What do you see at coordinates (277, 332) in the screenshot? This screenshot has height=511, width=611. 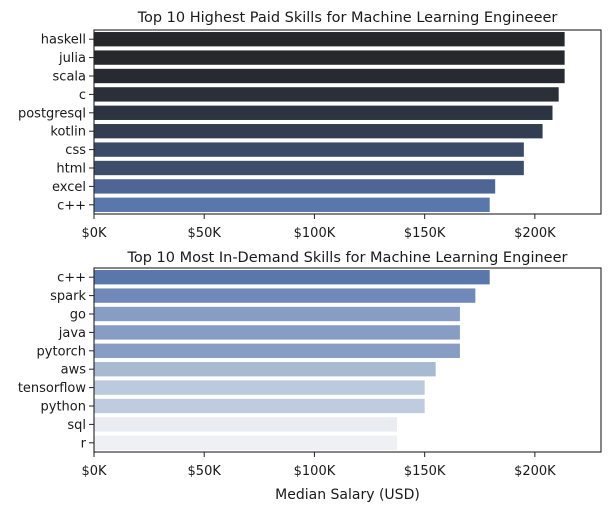 I see `bar-java` at bounding box center [277, 332].